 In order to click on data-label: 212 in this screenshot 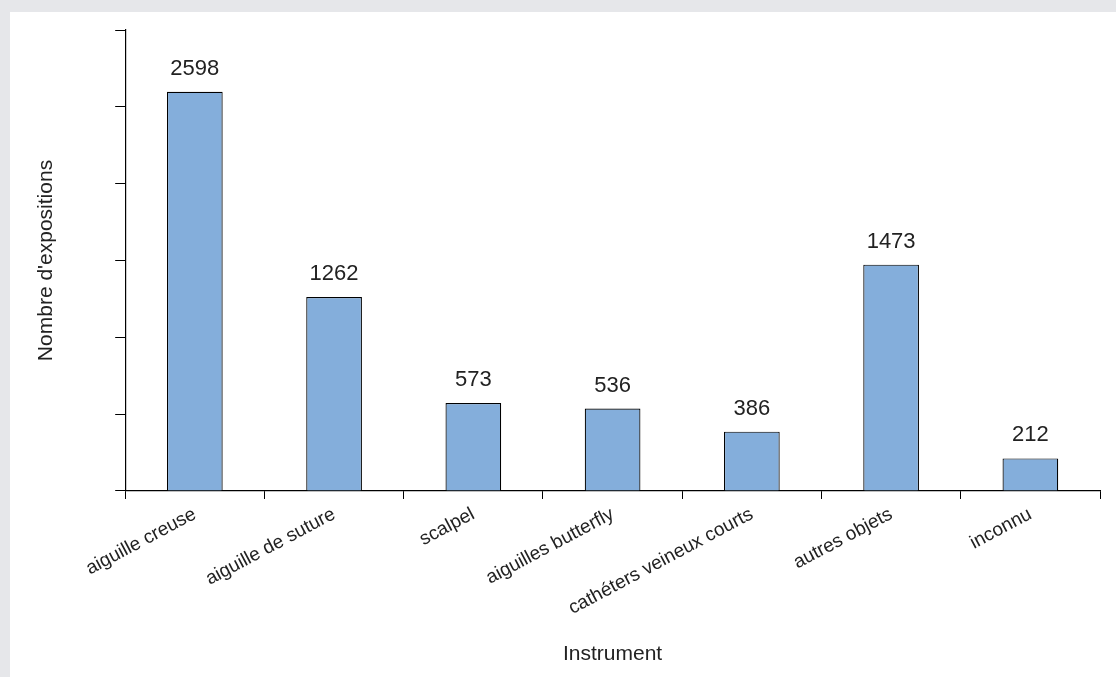, I will do `click(1030, 434)`.